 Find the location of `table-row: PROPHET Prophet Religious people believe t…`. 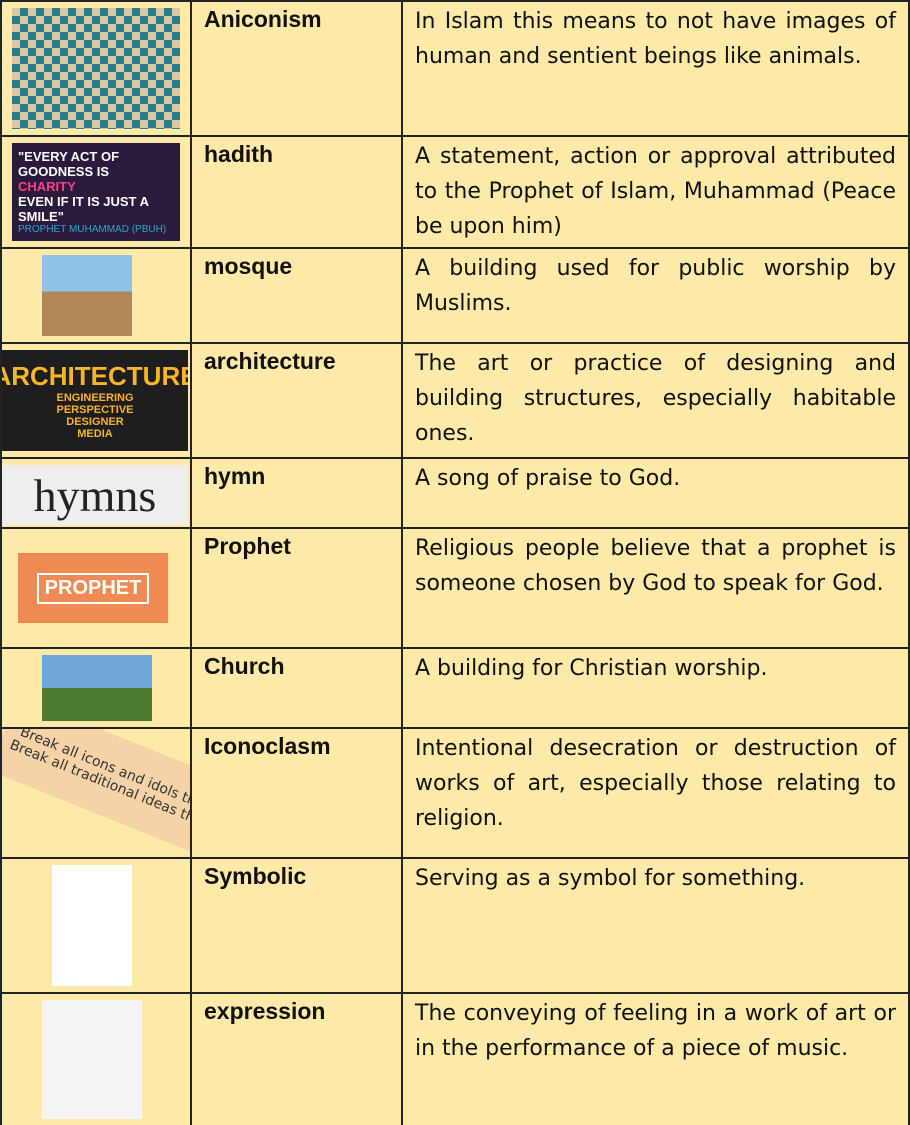

table-row: PROPHET Prophet Religious people believe t… is located at coordinates (455, 588).